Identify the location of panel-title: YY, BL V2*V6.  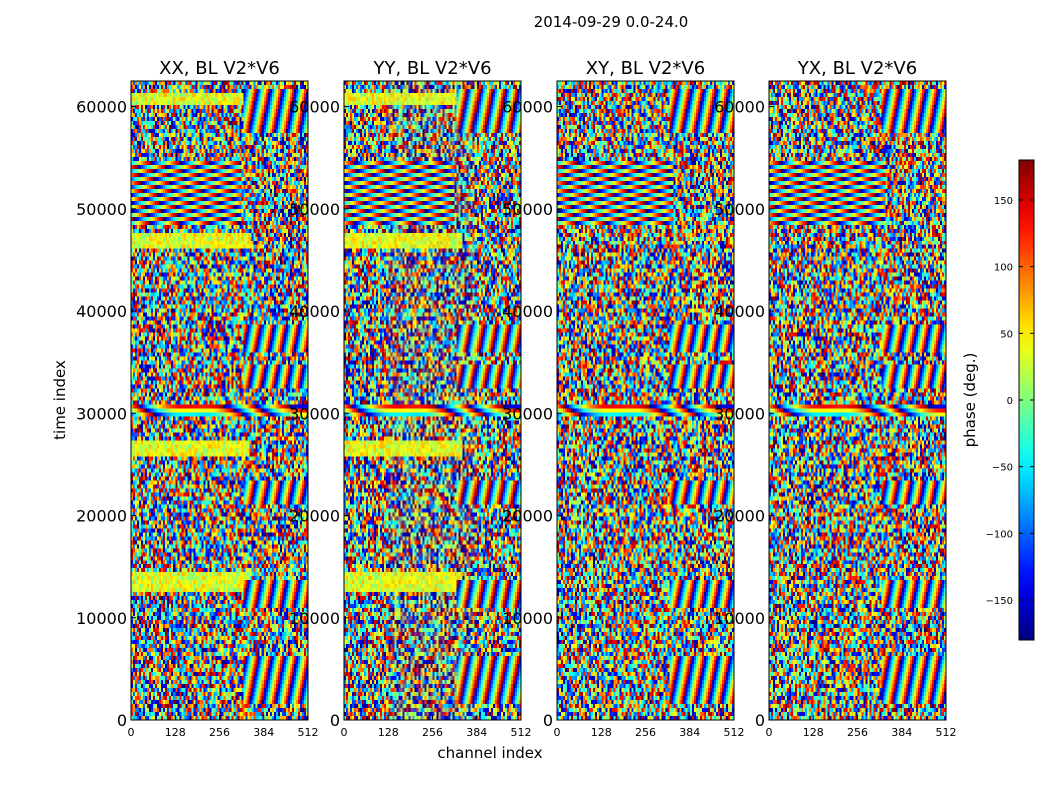
(431, 68).